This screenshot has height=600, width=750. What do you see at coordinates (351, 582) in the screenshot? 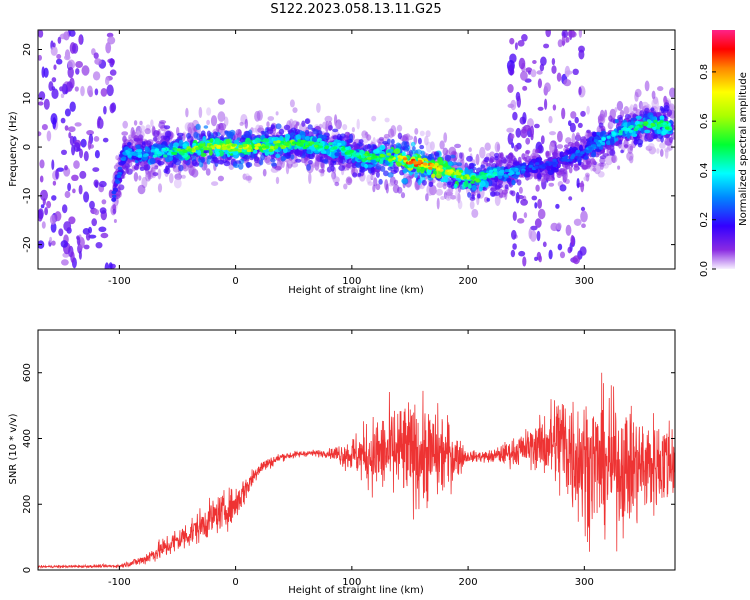
I see `x-tick-label: 100` at bounding box center [351, 582].